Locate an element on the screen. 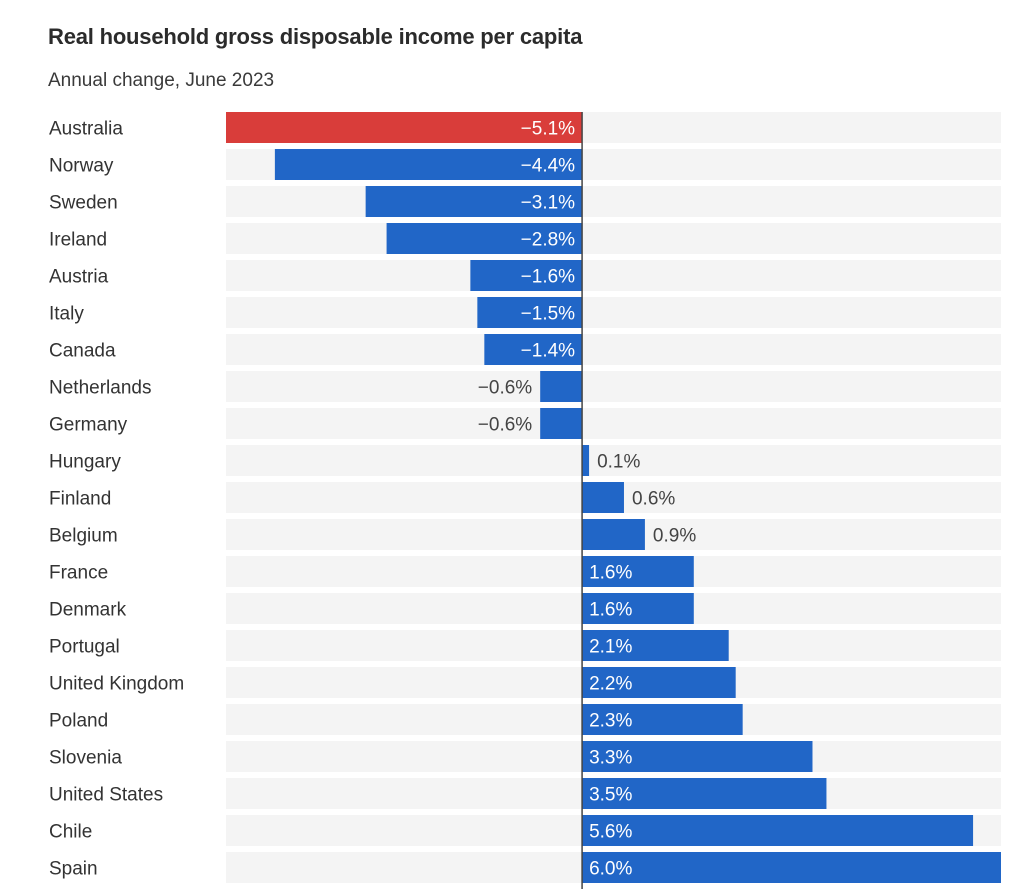 This screenshot has width=1024, height=891. bar-united-kingdom is located at coordinates (659, 682).